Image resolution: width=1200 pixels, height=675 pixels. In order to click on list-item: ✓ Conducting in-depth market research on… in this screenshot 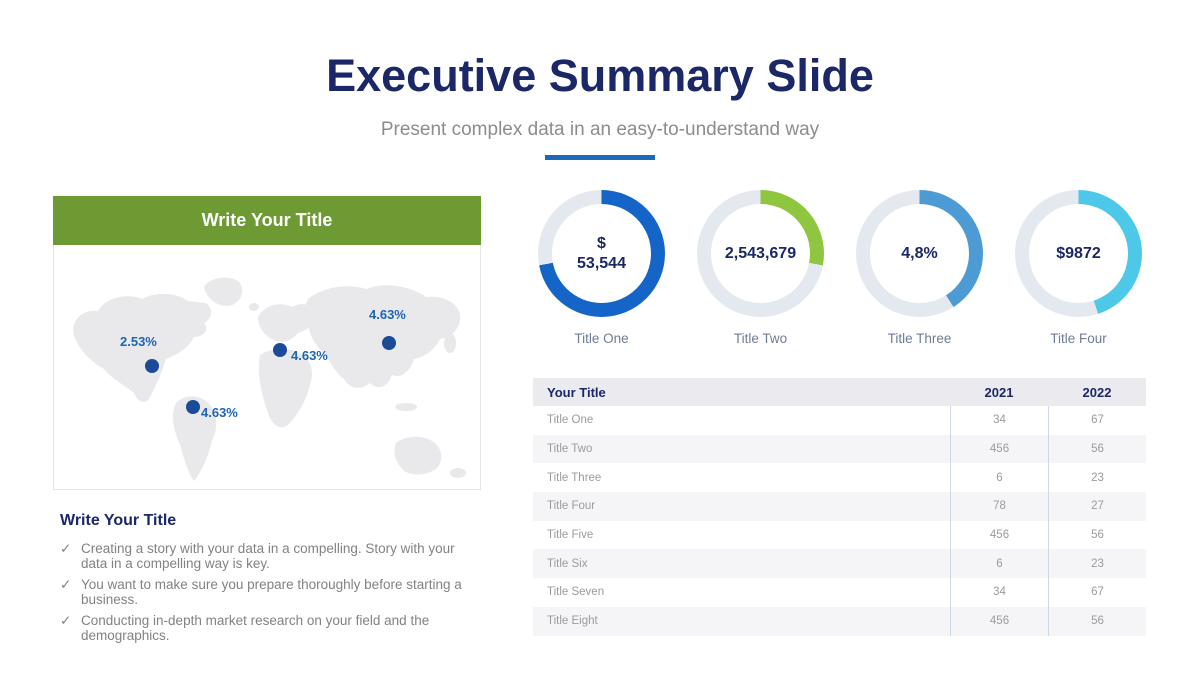, I will do `click(266, 628)`.